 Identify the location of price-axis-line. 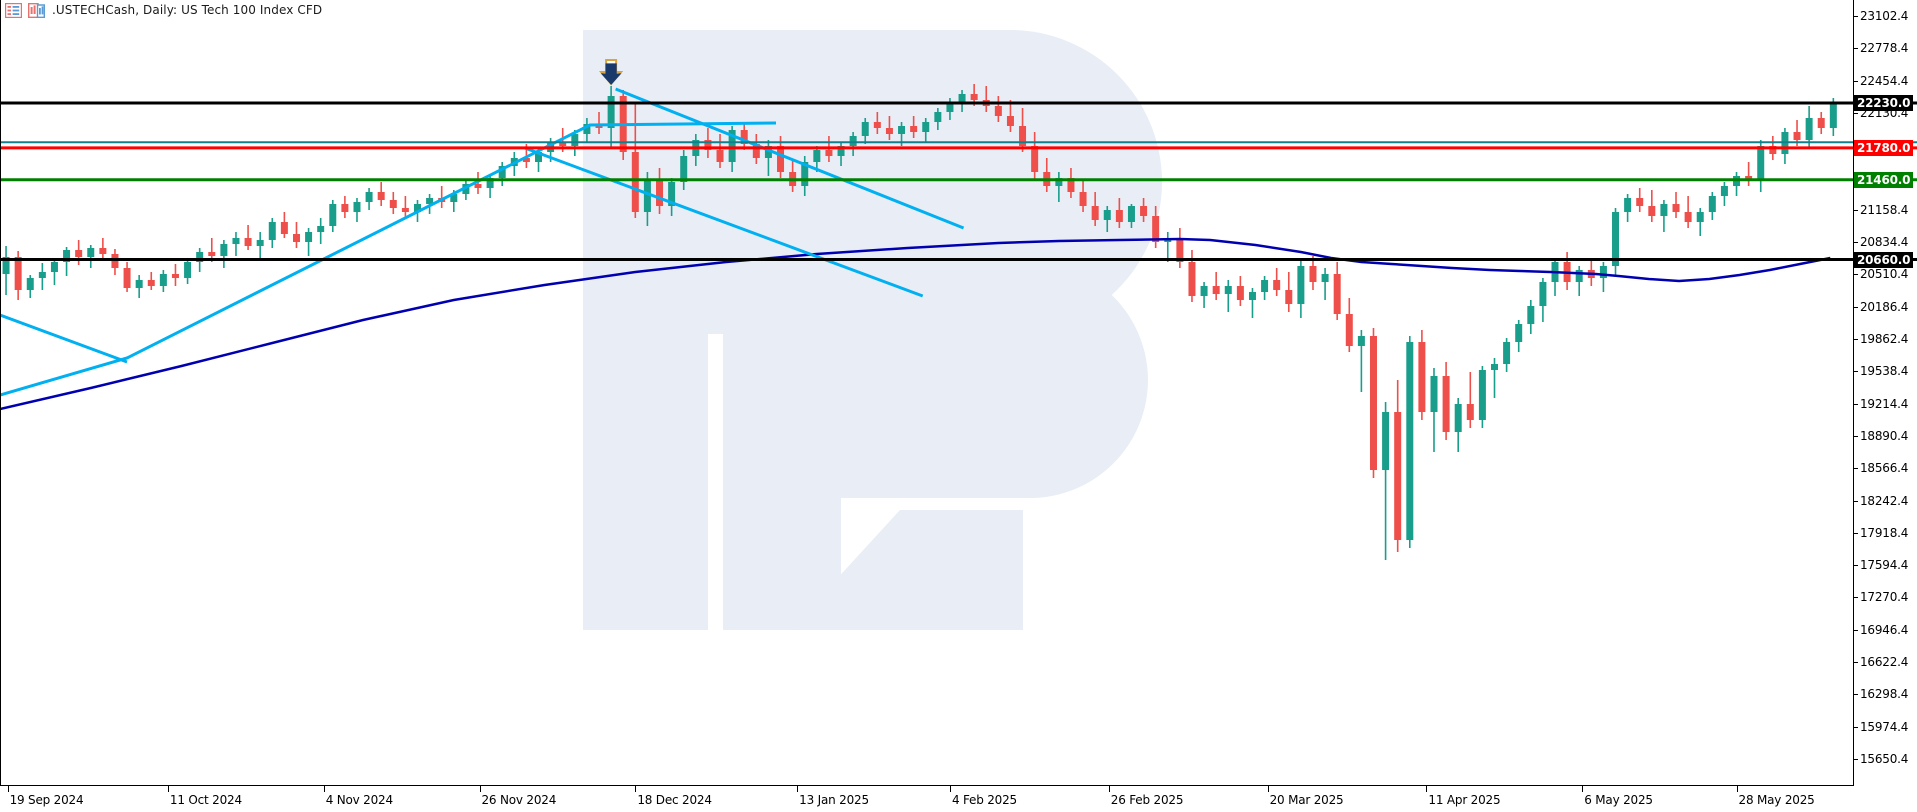
(1853, 393).